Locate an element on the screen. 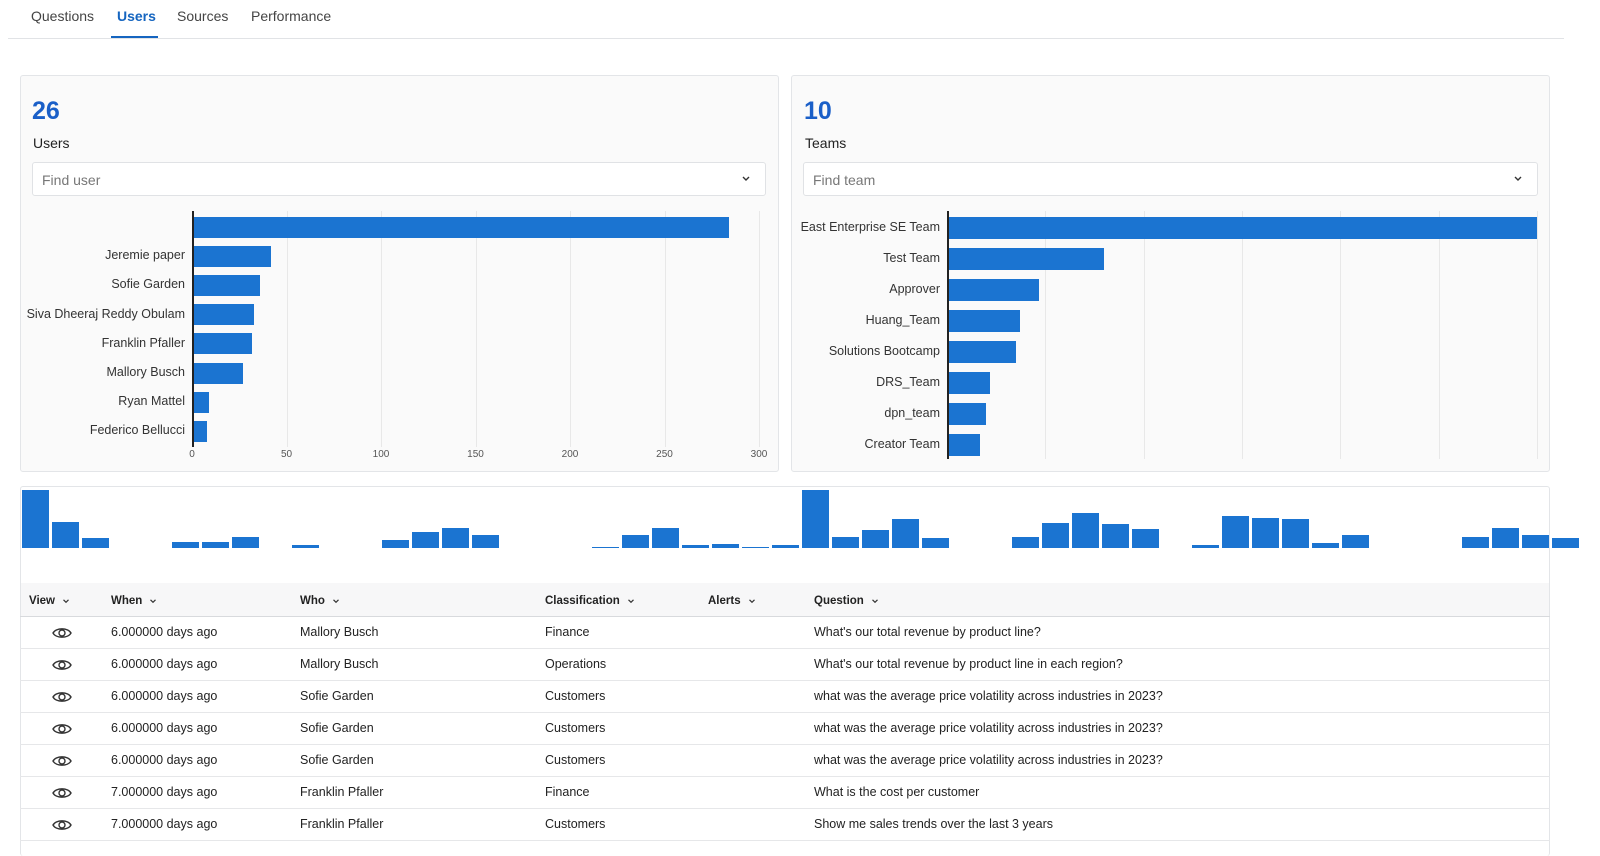 The width and height of the screenshot is (1600, 856). column-header-when: When is located at coordinates (134, 601).